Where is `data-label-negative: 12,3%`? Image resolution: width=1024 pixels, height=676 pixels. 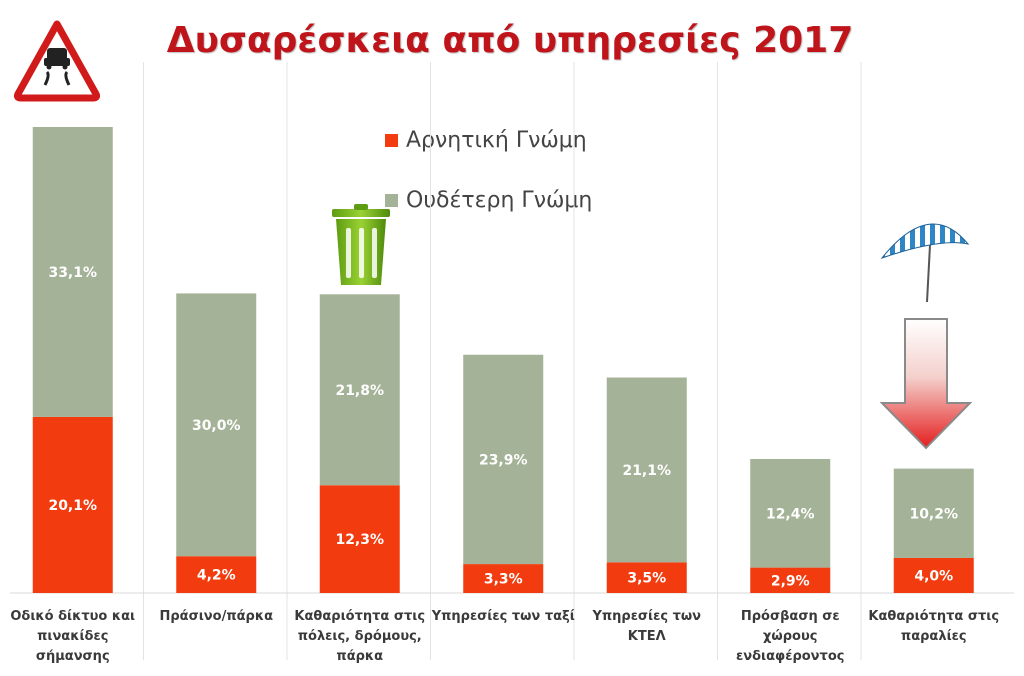 data-label-negative: 12,3% is located at coordinates (359, 540).